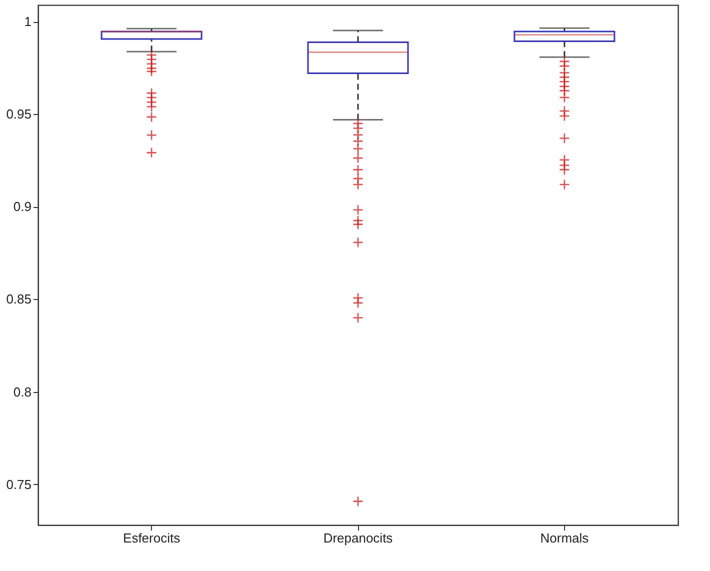 Image resolution: width=710 pixels, height=571 pixels. Describe the element at coordinates (22, 206) in the screenshot. I see `y-tick-label: 0.9` at that location.